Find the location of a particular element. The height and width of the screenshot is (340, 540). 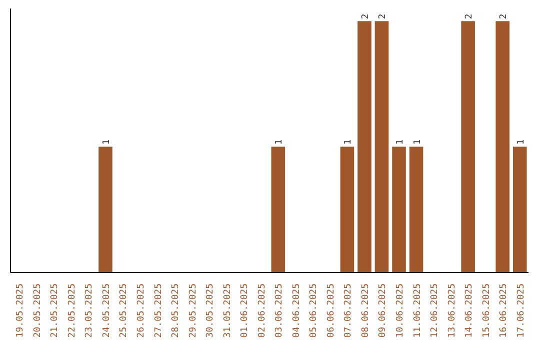

x-tick-label: 07.06.2025 is located at coordinates (349, 310).